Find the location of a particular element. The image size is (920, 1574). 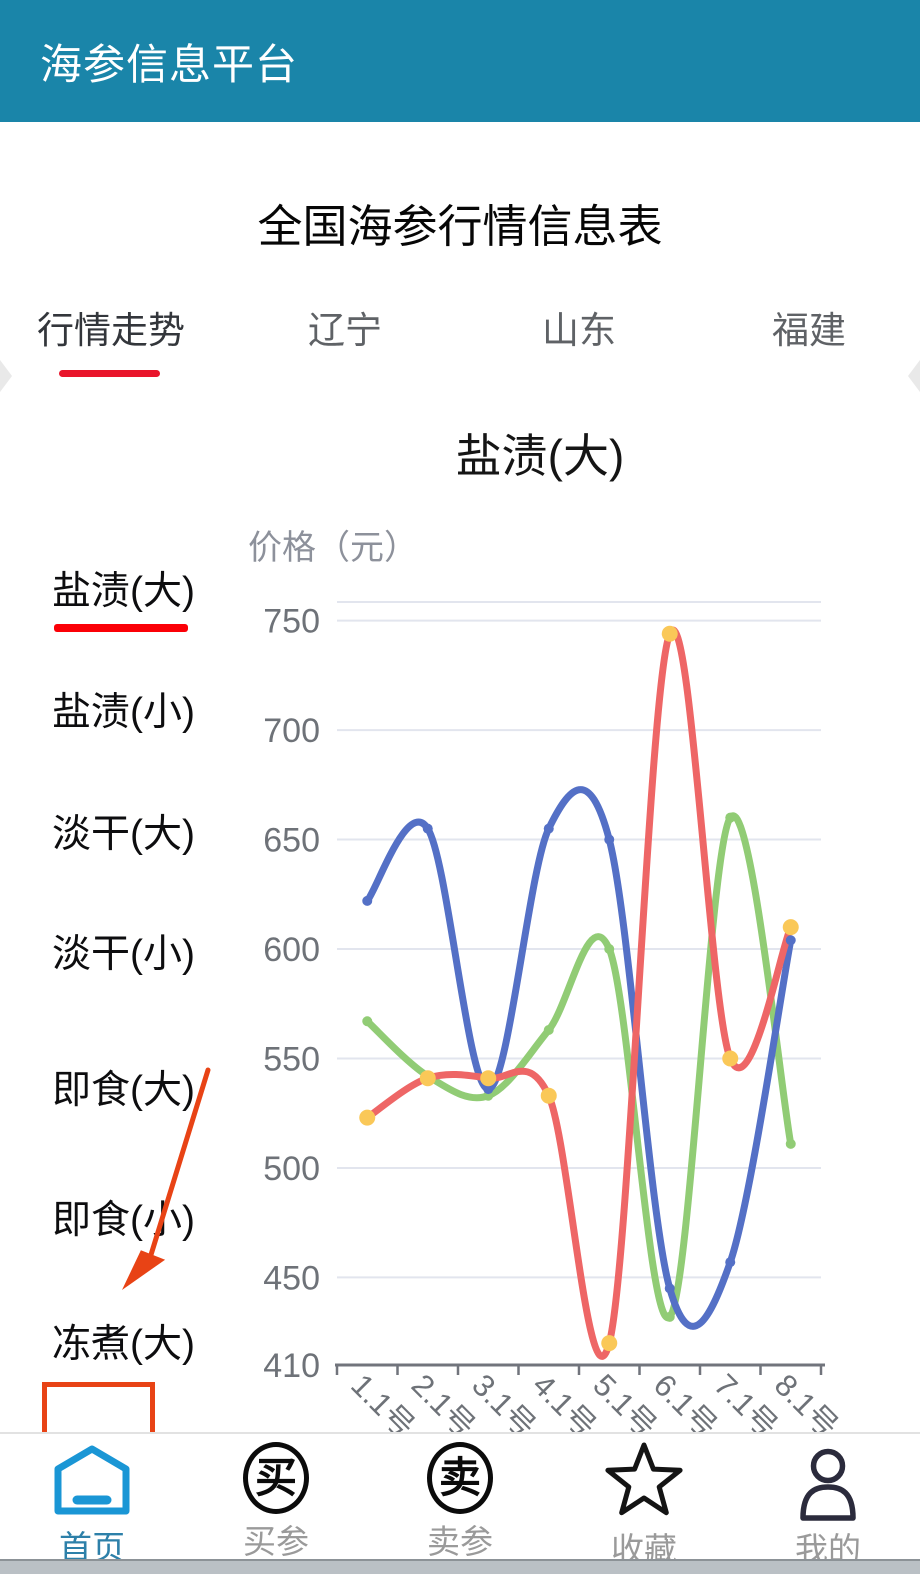

nav-label-buy: 买参 is located at coordinates (276, 1541).